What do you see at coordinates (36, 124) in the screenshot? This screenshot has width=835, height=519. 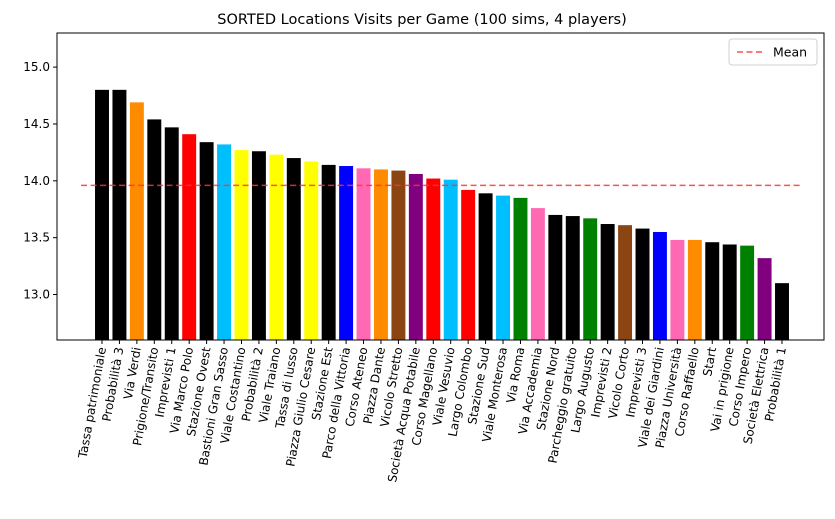 I see `y-tick-label: 14.5` at bounding box center [36, 124].